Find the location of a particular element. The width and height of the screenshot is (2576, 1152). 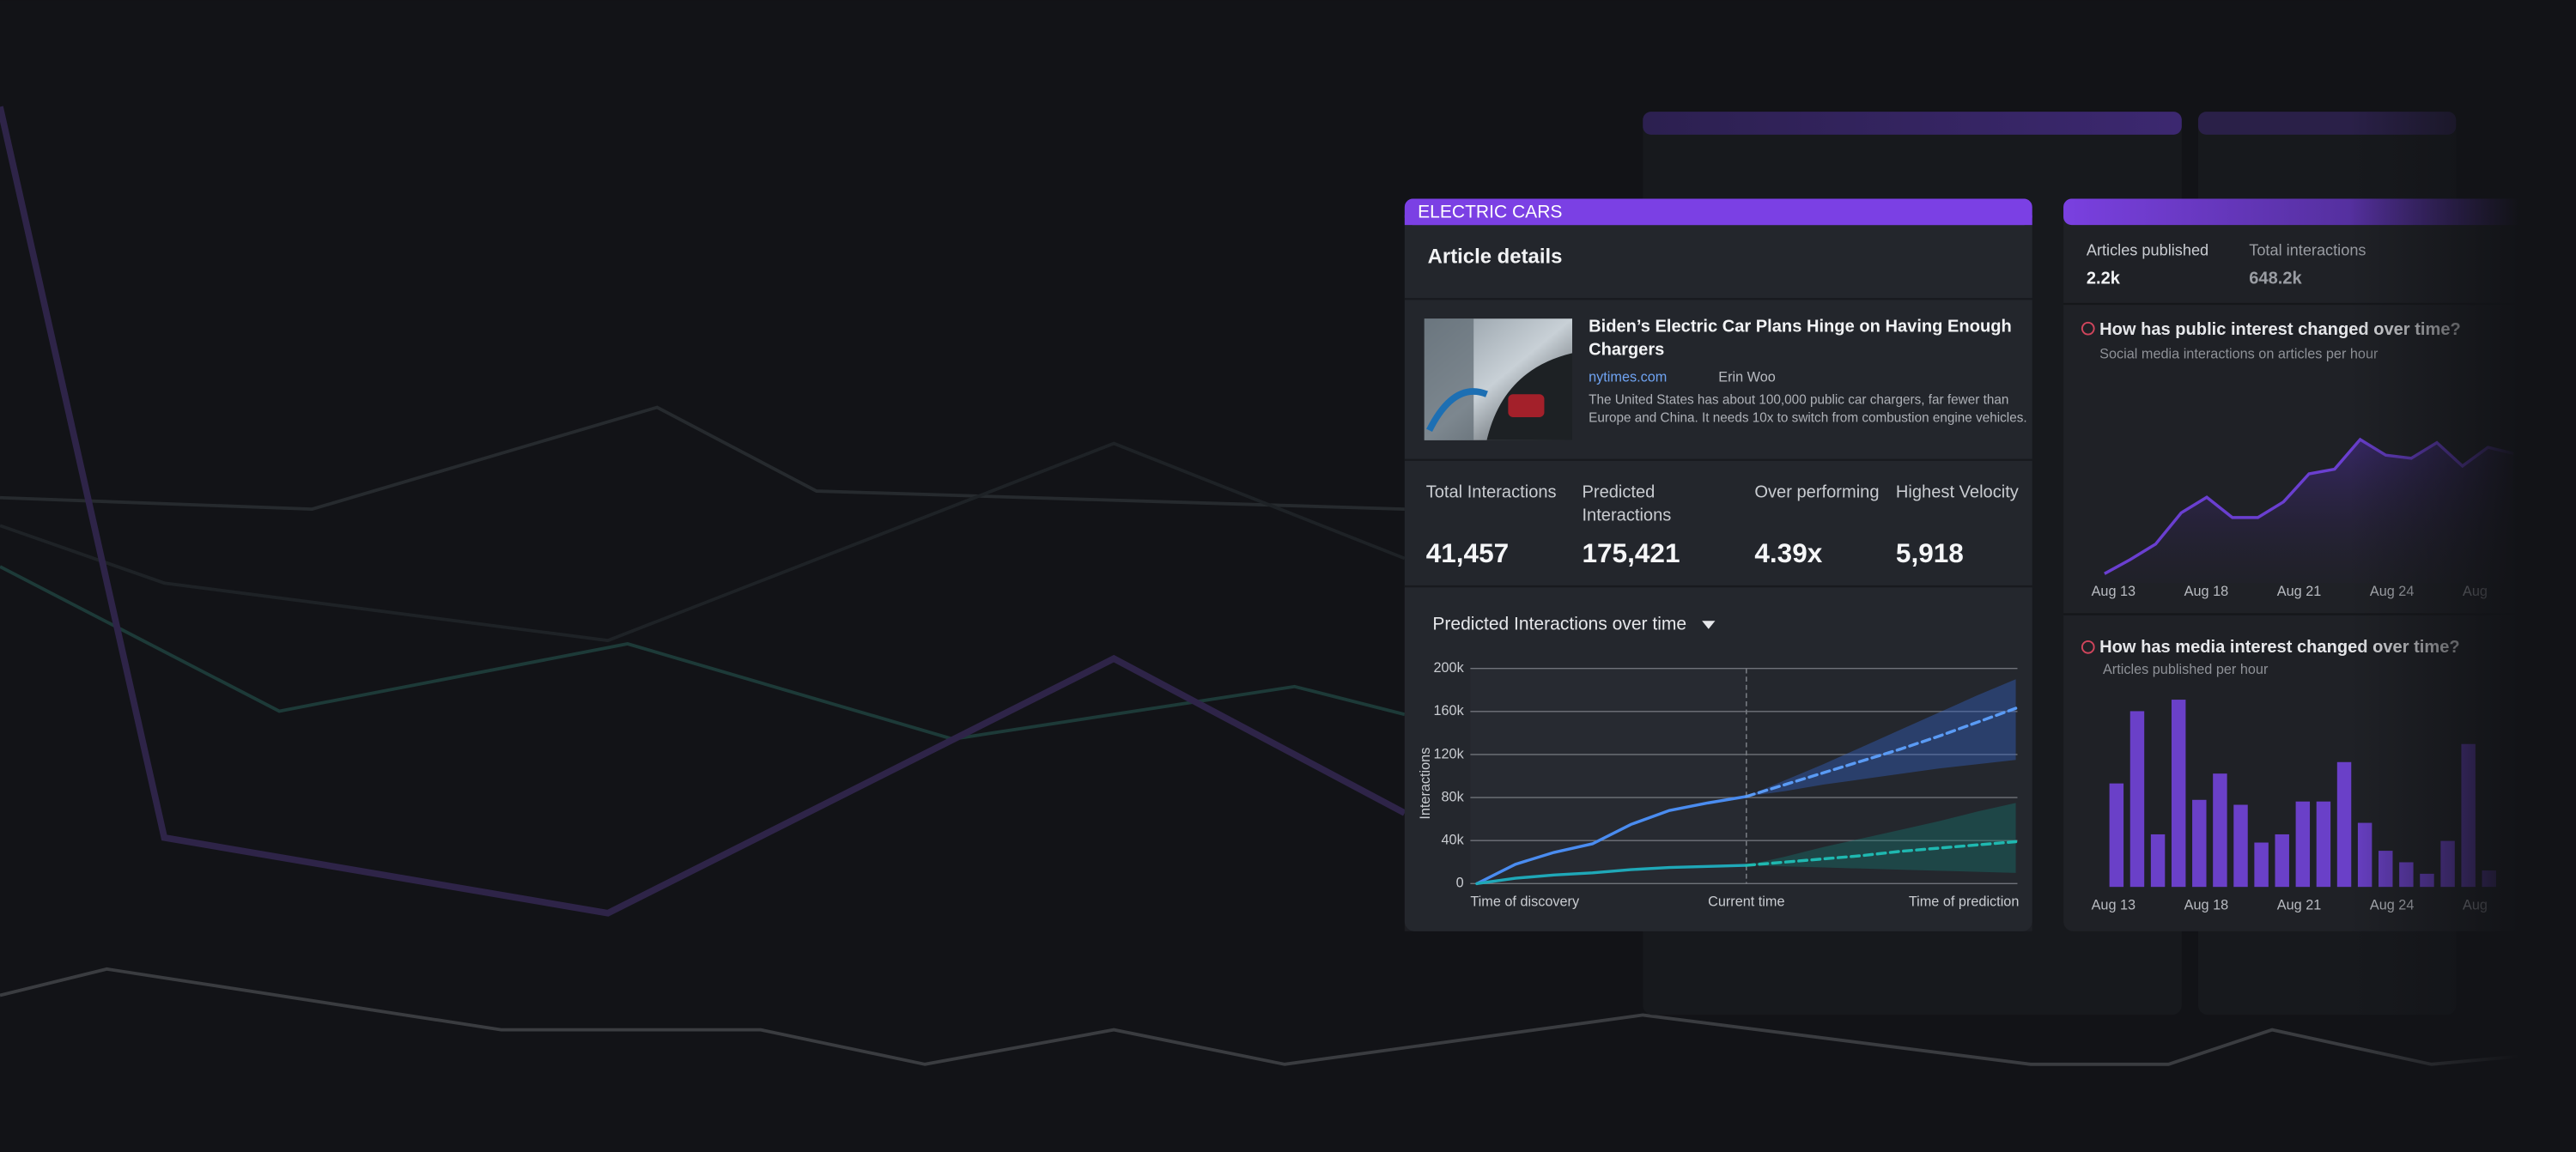

x-tick-label: Time of discovery is located at coordinates (1525, 902).